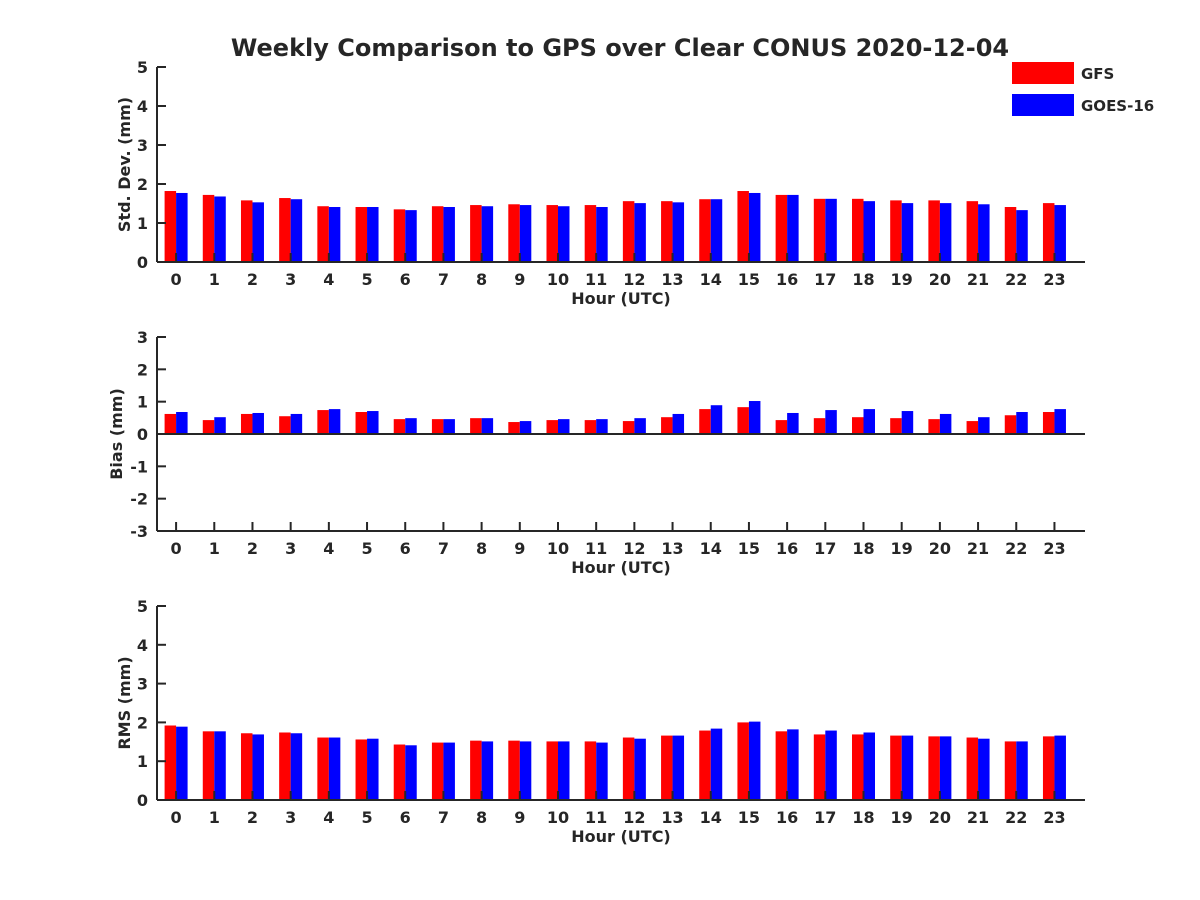 This screenshot has height=900, width=1200. What do you see at coordinates (596, 548) in the screenshot?
I see `x-tick-label: 11` at bounding box center [596, 548].